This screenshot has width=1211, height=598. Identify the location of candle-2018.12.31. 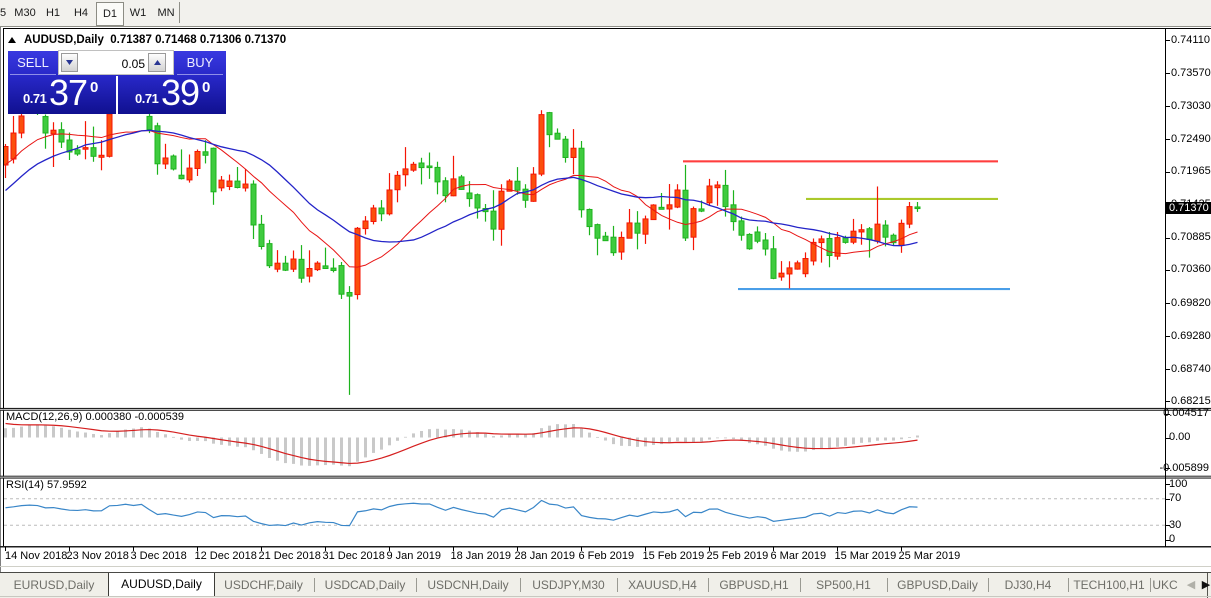
(325, 258).